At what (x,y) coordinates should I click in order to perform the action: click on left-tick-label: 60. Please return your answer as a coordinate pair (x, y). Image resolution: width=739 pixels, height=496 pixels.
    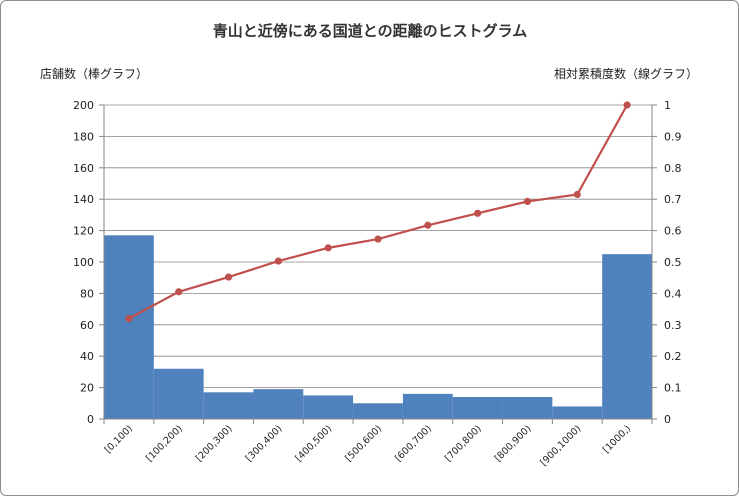
    Looking at the image, I should click on (87, 325).